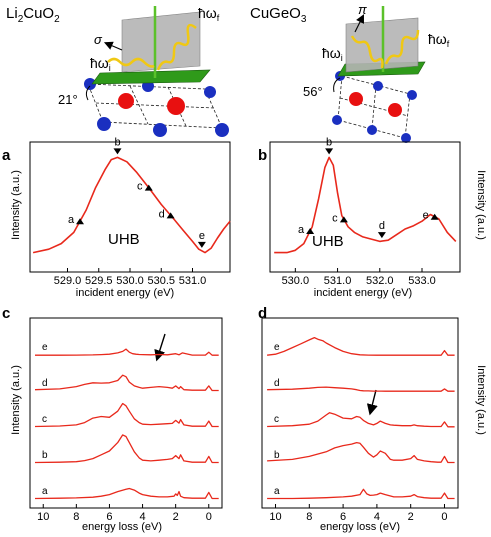  I want to click on x-tick-label-c: 6, so click(109, 517).